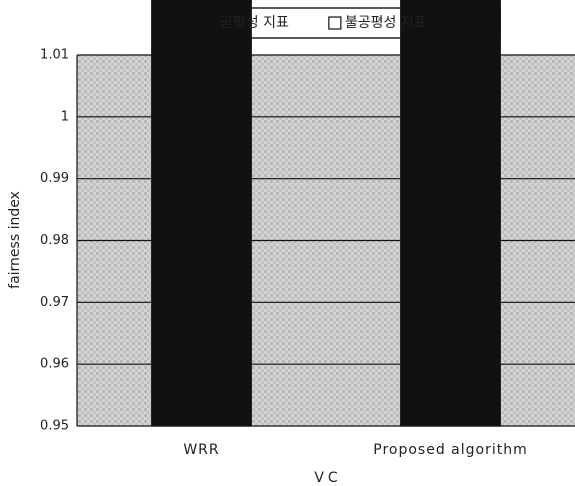 The height and width of the screenshot is (486, 575). What do you see at coordinates (254, 23) in the screenshot?
I see `legend-label: 공평성 지표` at bounding box center [254, 23].